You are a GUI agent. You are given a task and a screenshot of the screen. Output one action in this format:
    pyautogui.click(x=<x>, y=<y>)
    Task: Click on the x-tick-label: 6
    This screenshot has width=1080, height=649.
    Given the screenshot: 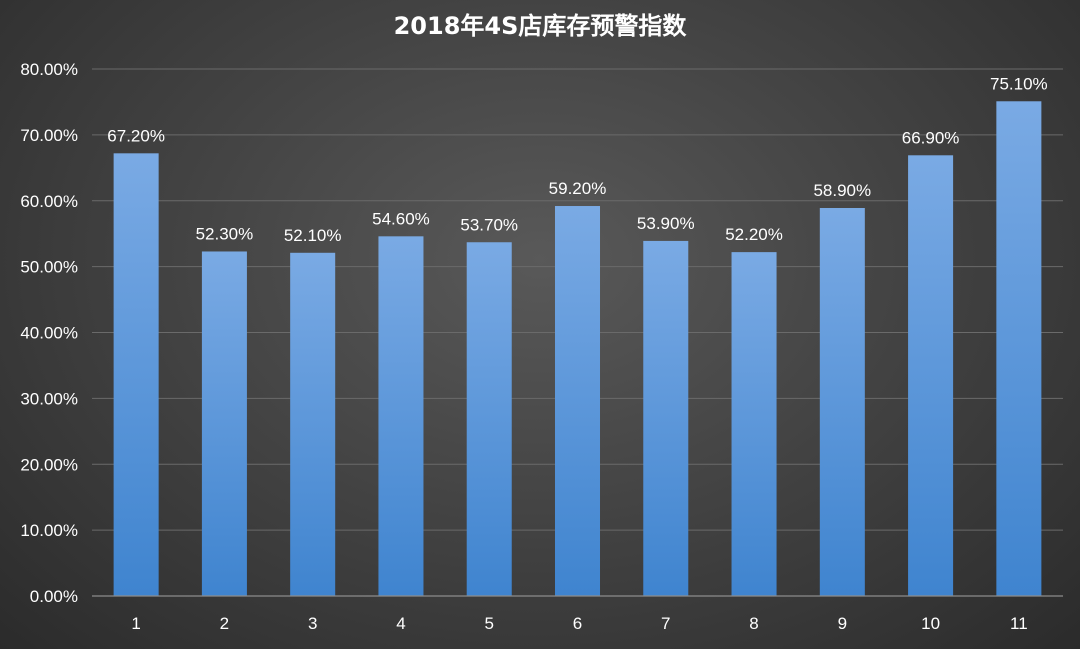 What is the action you would take?
    pyautogui.click(x=577, y=623)
    